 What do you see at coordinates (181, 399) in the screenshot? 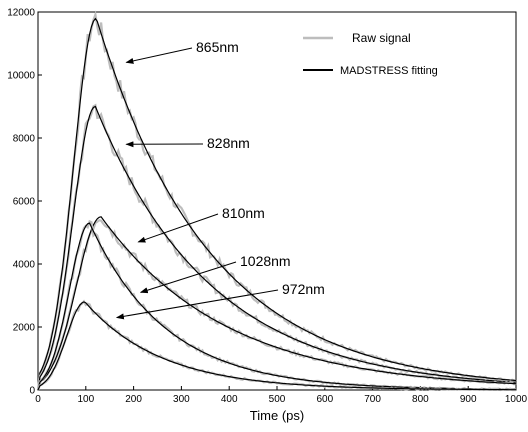
I see `x-tick-label: 300` at bounding box center [181, 399].